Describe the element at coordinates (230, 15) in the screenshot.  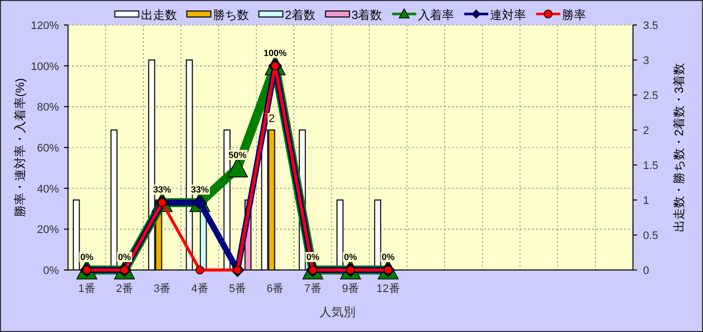
I see `legend-label: 勝ち数` at that location.